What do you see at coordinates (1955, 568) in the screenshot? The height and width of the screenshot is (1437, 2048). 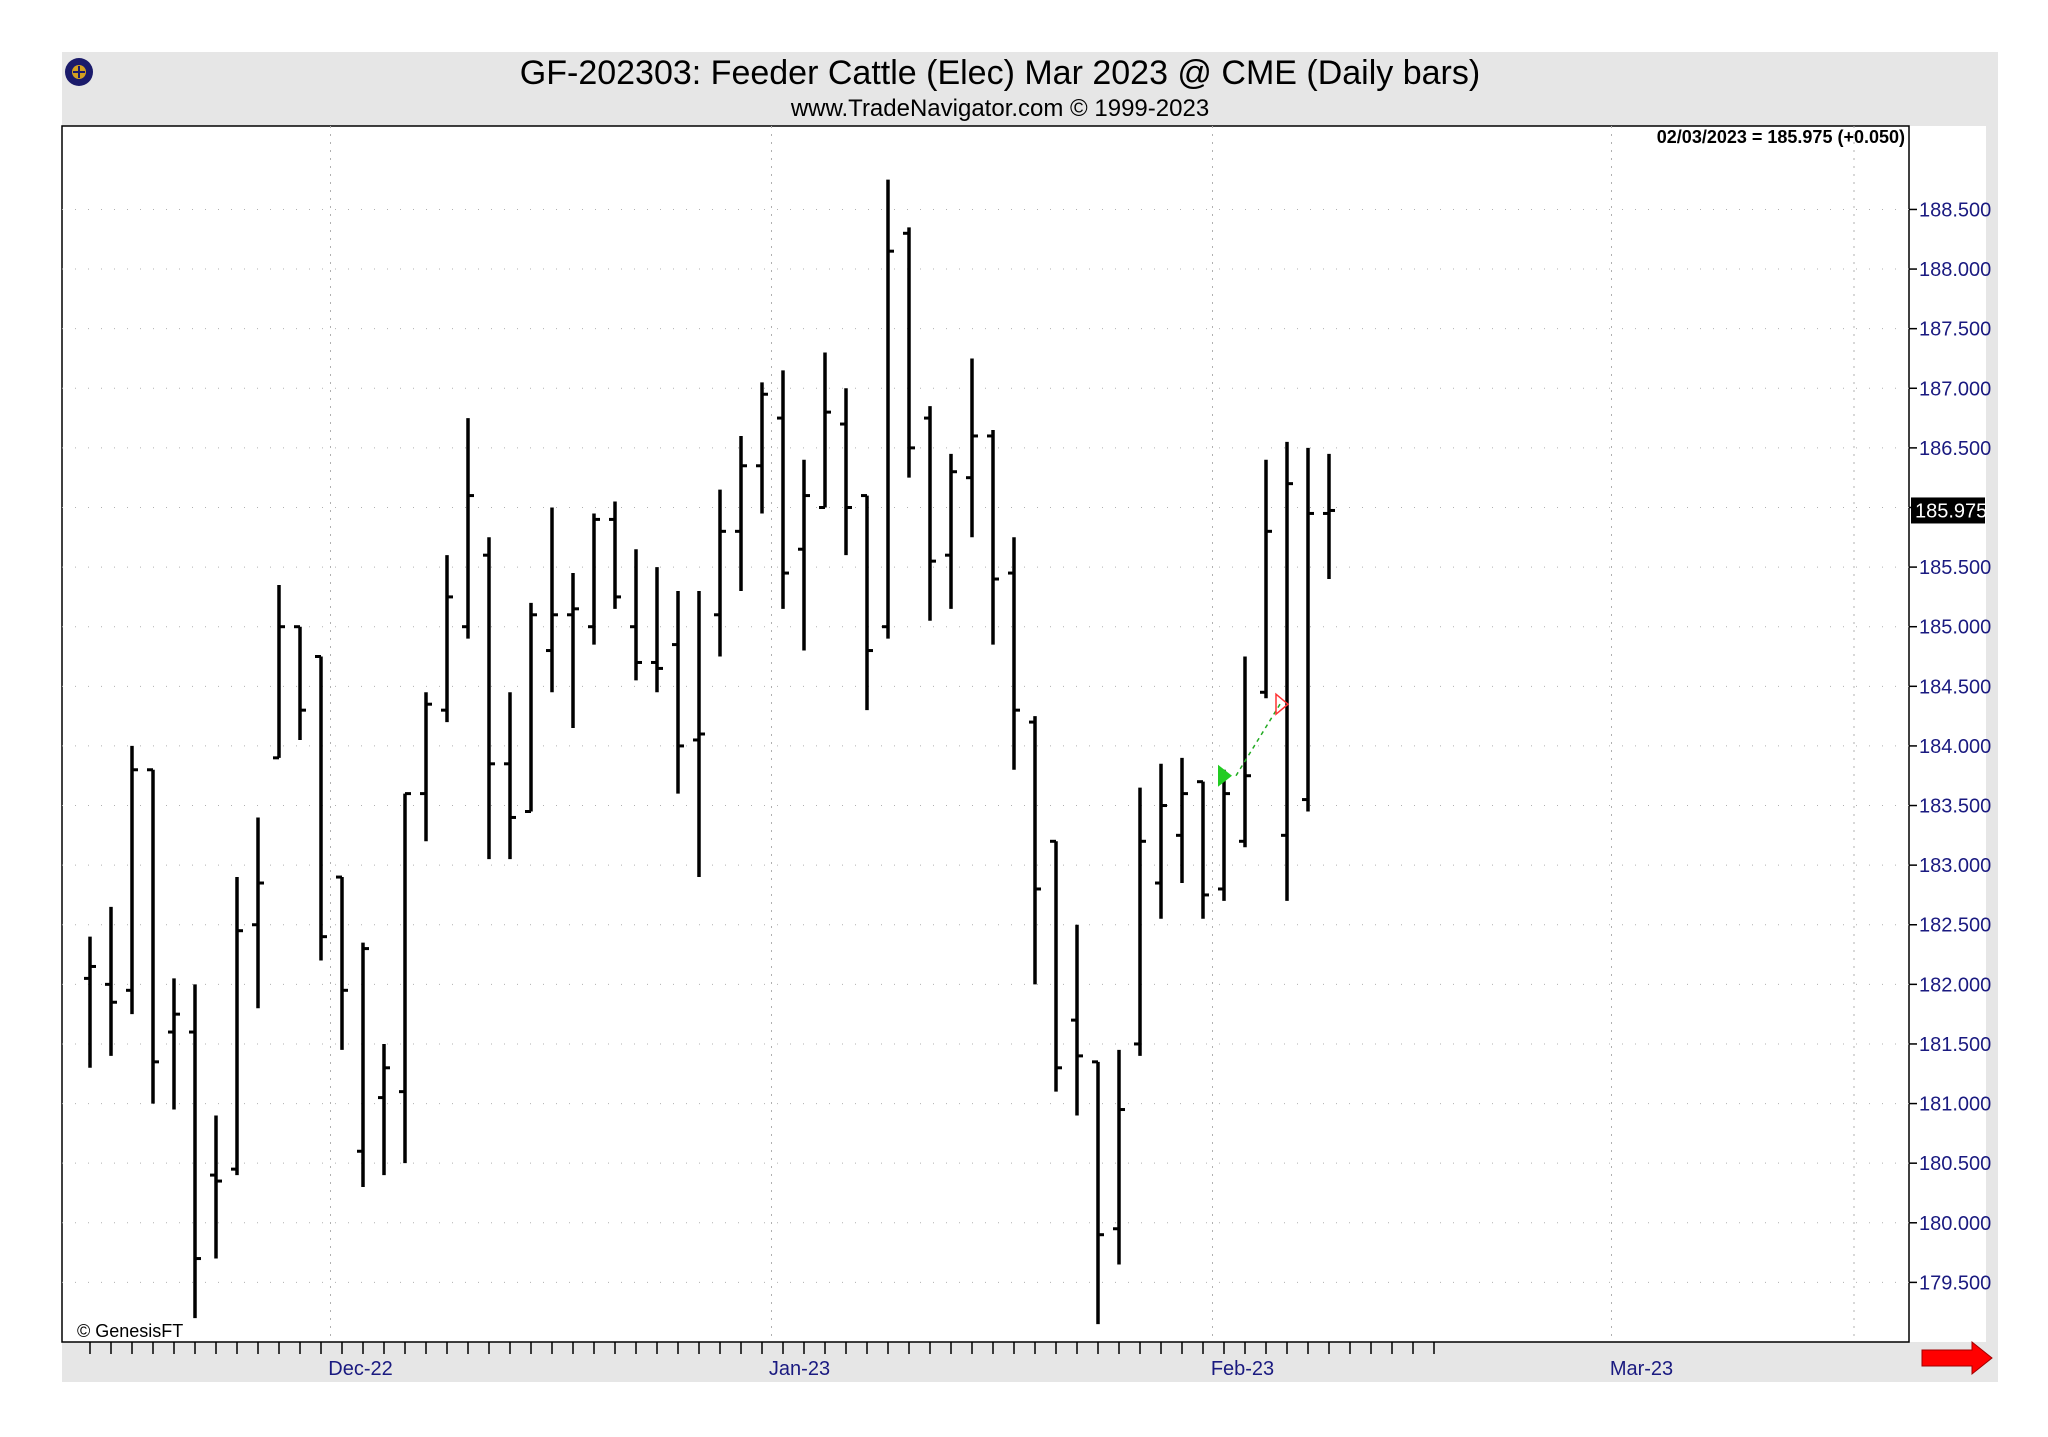 I see `y-tick-label: 185.500` at bounding box center [1955, 568].